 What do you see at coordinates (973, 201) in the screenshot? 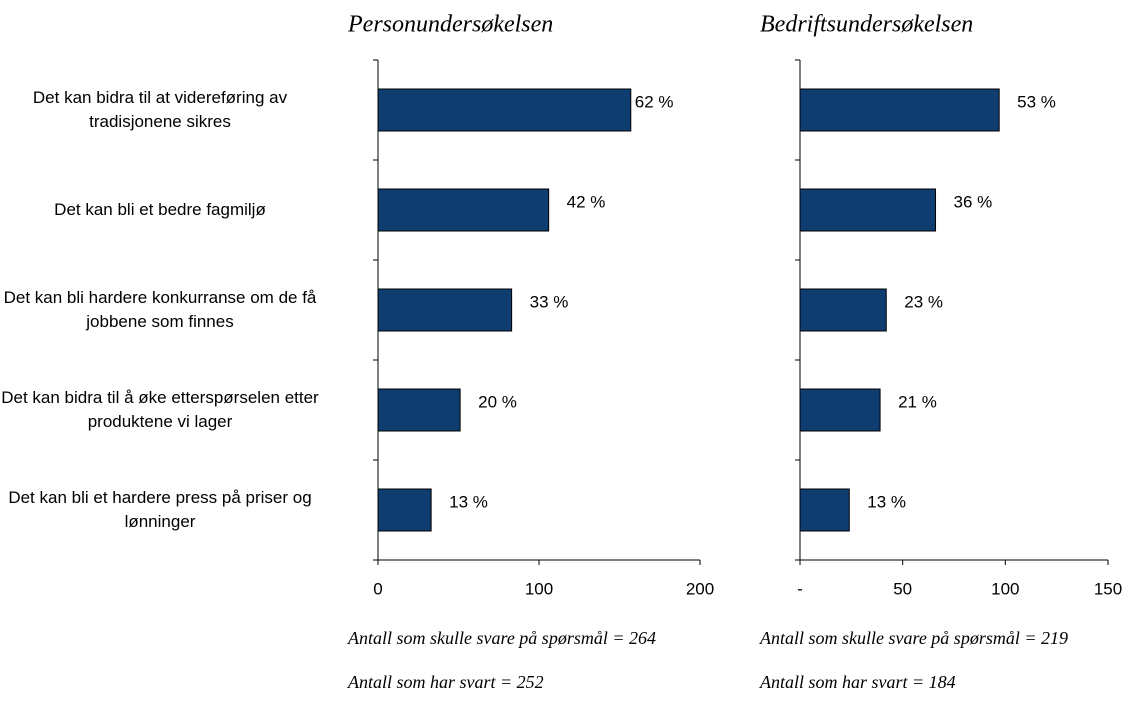
I see `value-label: 36 %` at bounding box center [973, 201].